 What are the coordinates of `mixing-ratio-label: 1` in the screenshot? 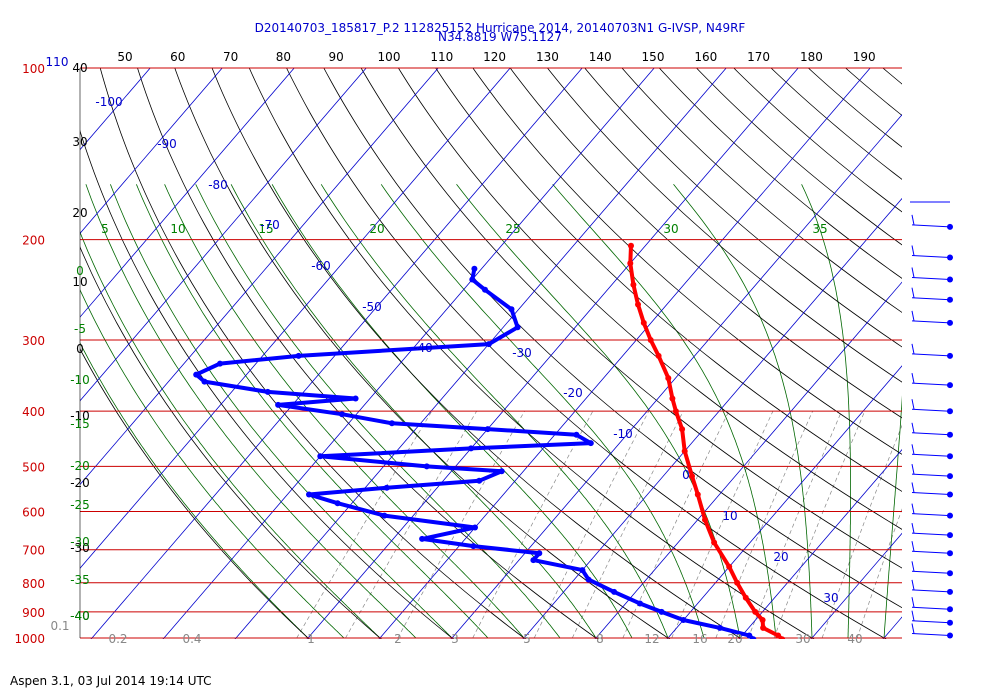 It's located at (311, 639).